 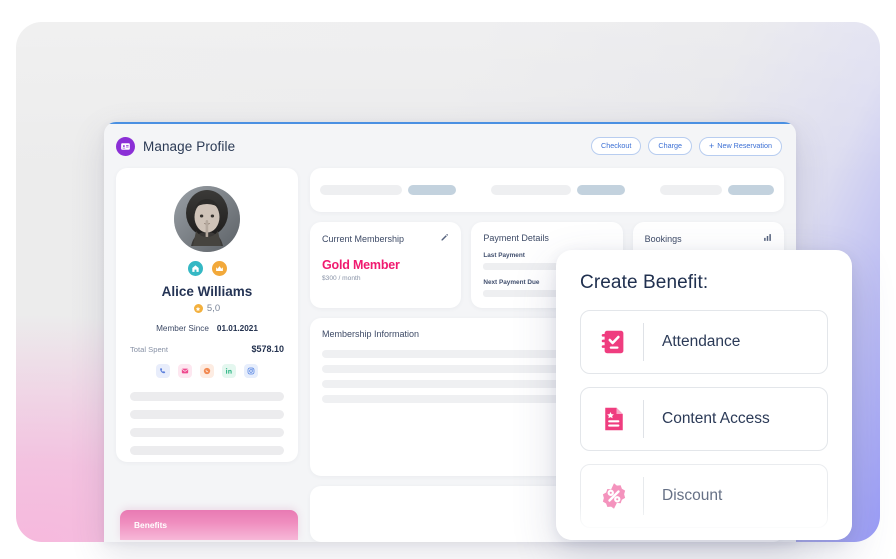 What do you see at coordinates (207, 423) in the screenshot?
I see `profile-skeleton-list` at bounding box center [207, 423].